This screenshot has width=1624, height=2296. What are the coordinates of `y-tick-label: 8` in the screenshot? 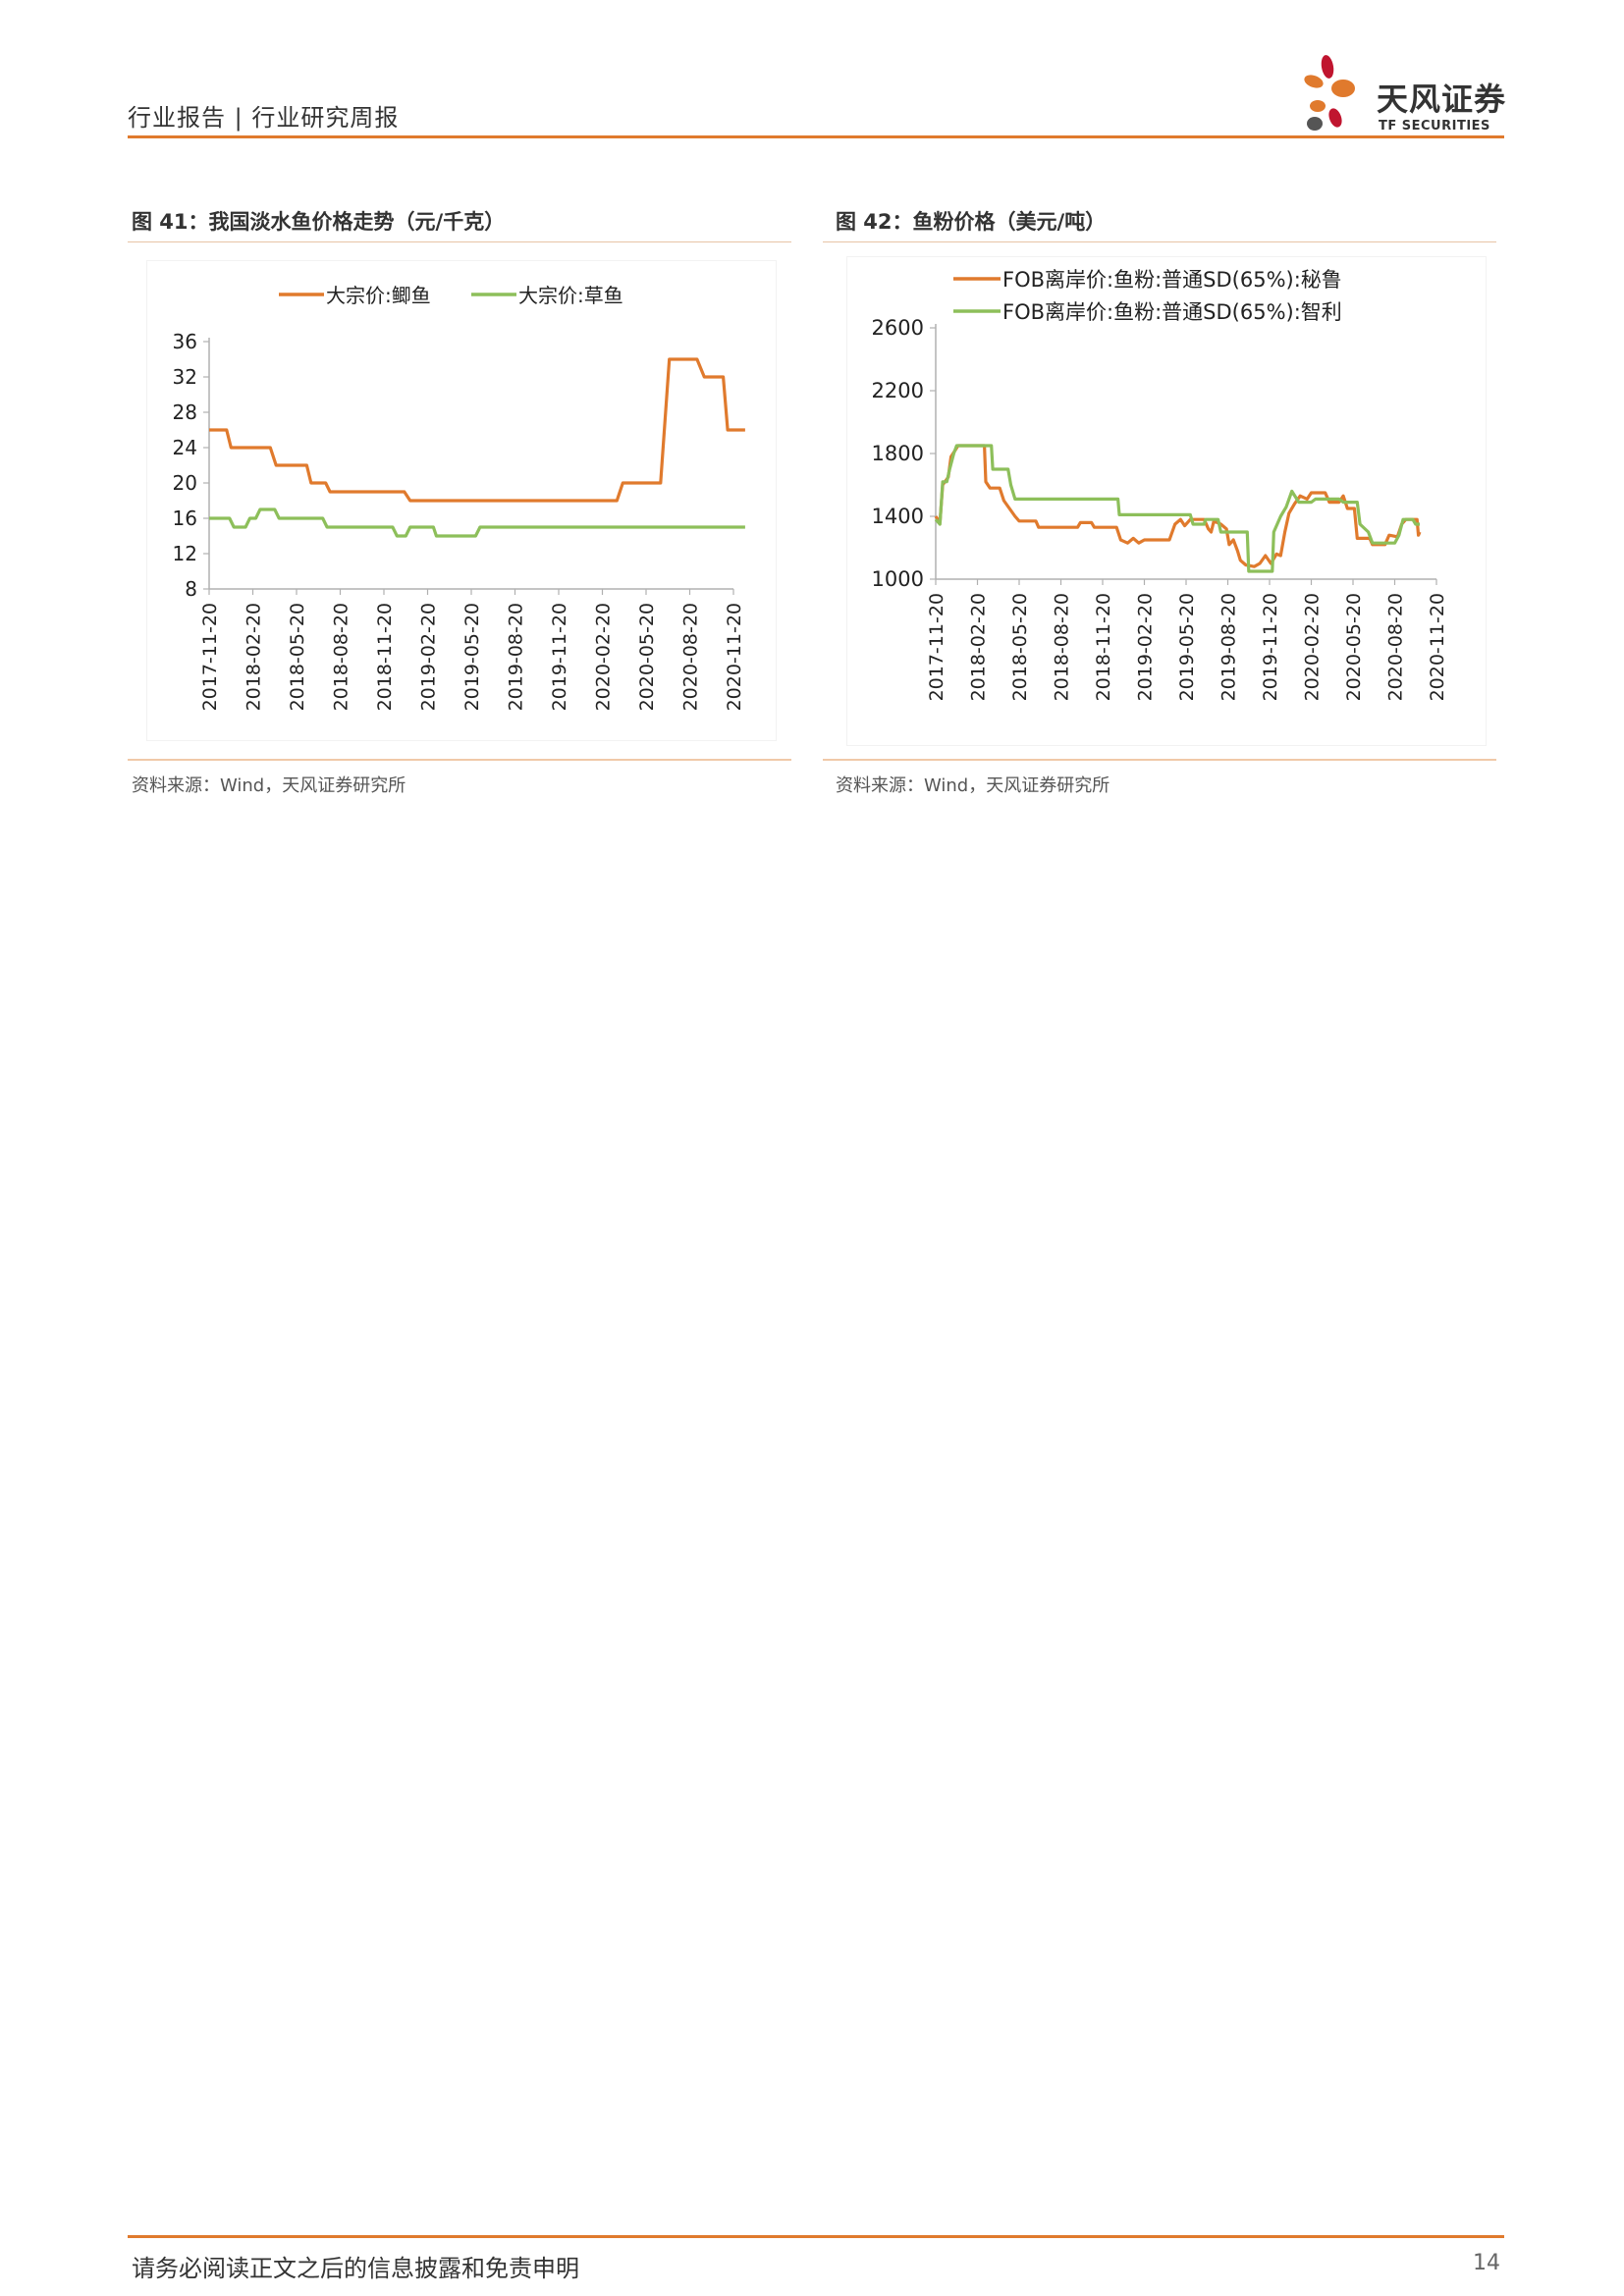 It's located at (191, 589).